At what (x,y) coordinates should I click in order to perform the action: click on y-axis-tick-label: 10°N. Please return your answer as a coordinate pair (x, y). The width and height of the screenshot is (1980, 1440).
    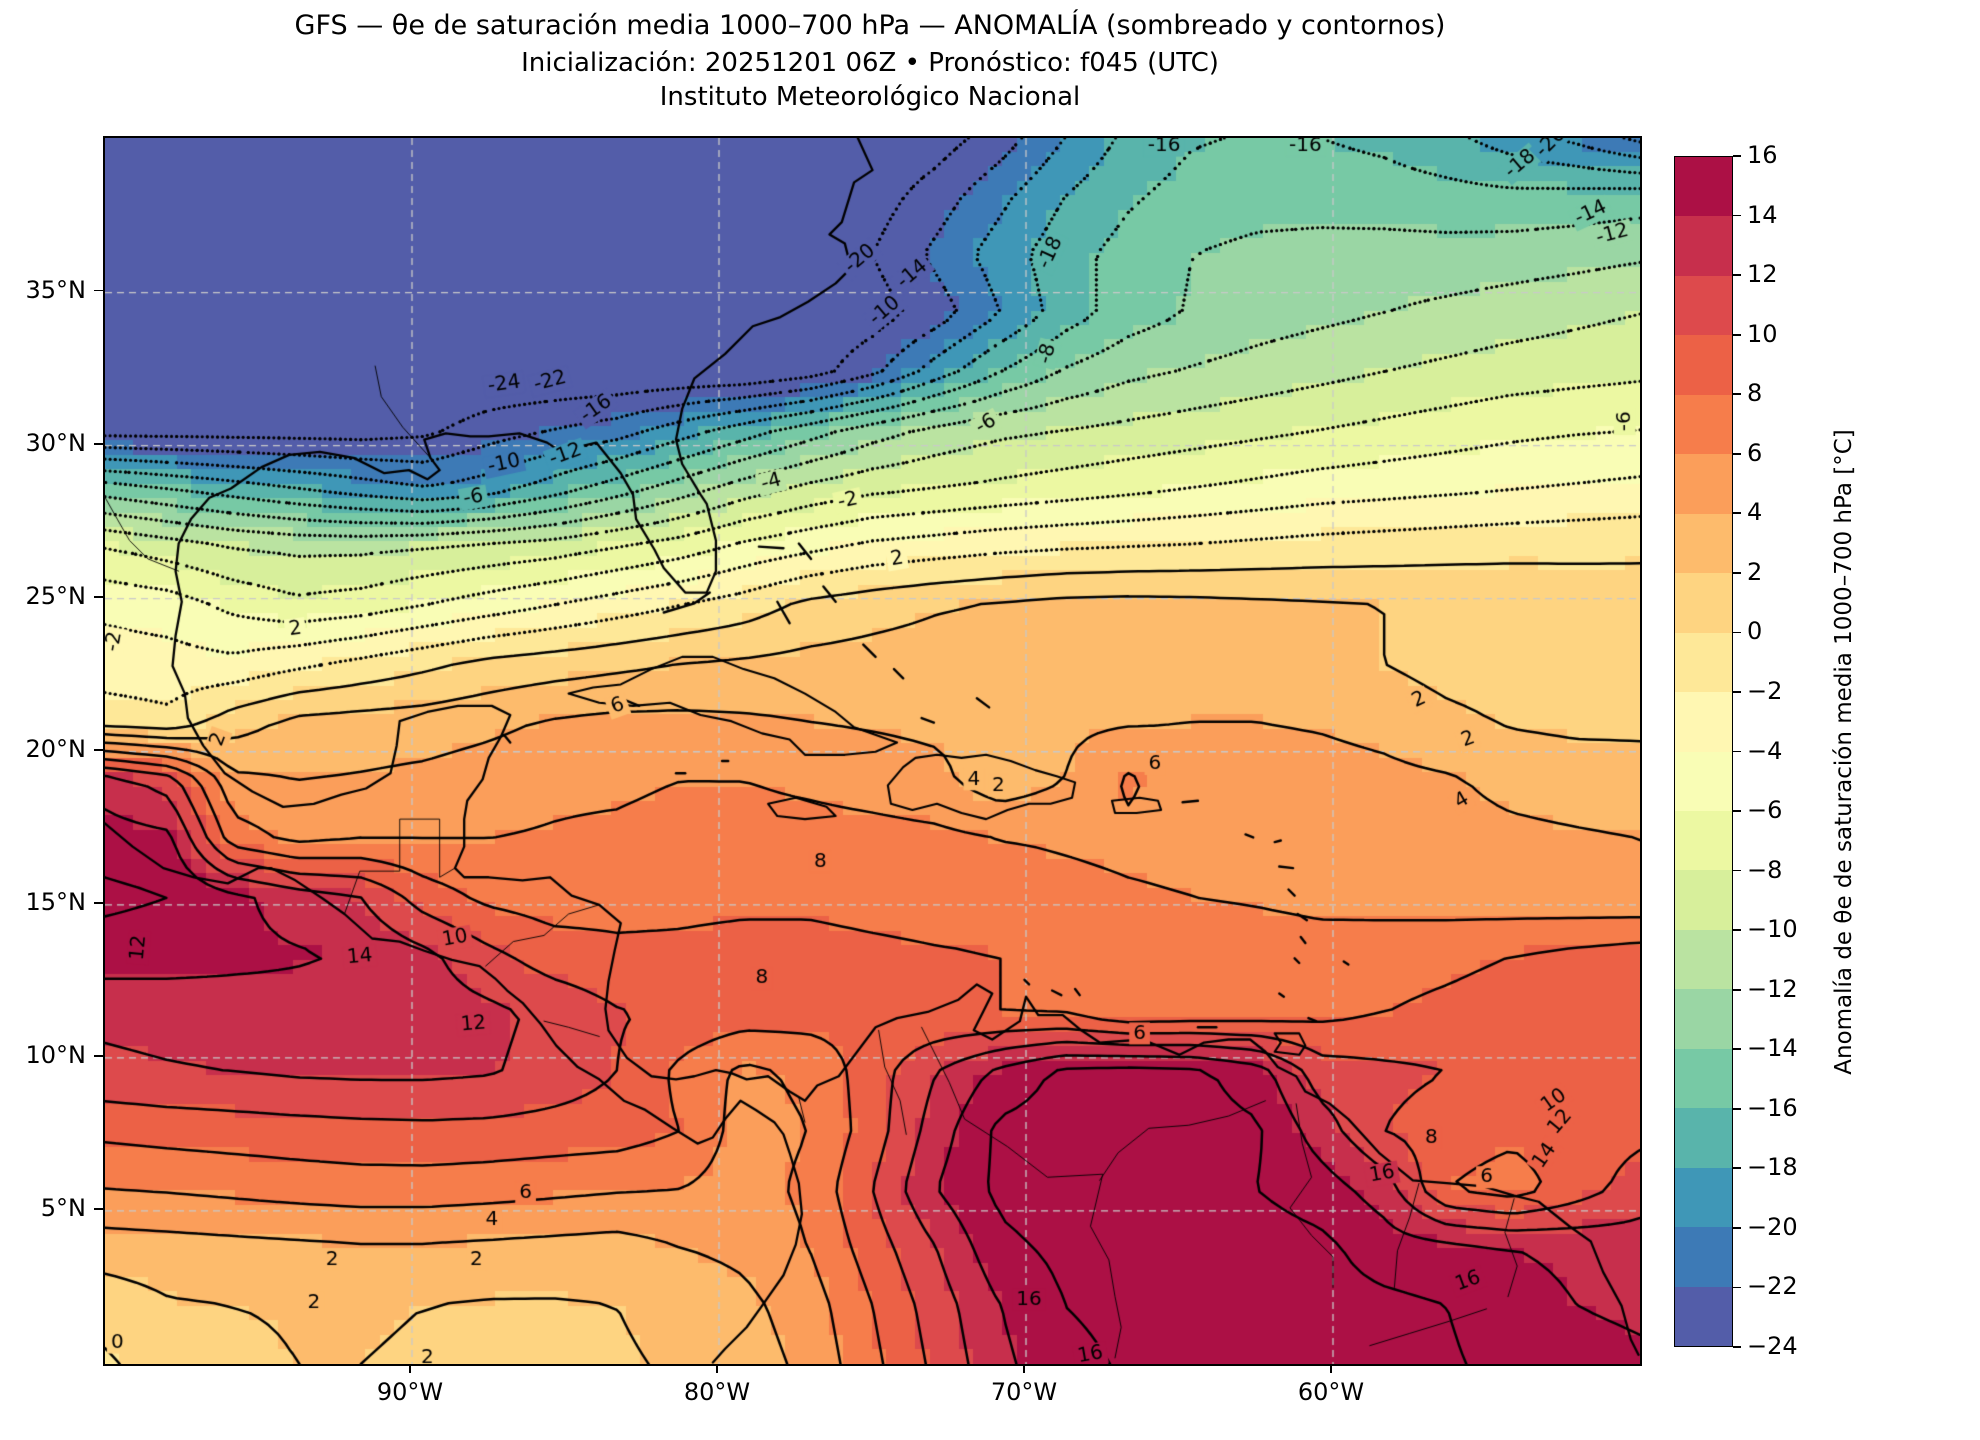
    Looking at the image, I should click on (56, 1054).